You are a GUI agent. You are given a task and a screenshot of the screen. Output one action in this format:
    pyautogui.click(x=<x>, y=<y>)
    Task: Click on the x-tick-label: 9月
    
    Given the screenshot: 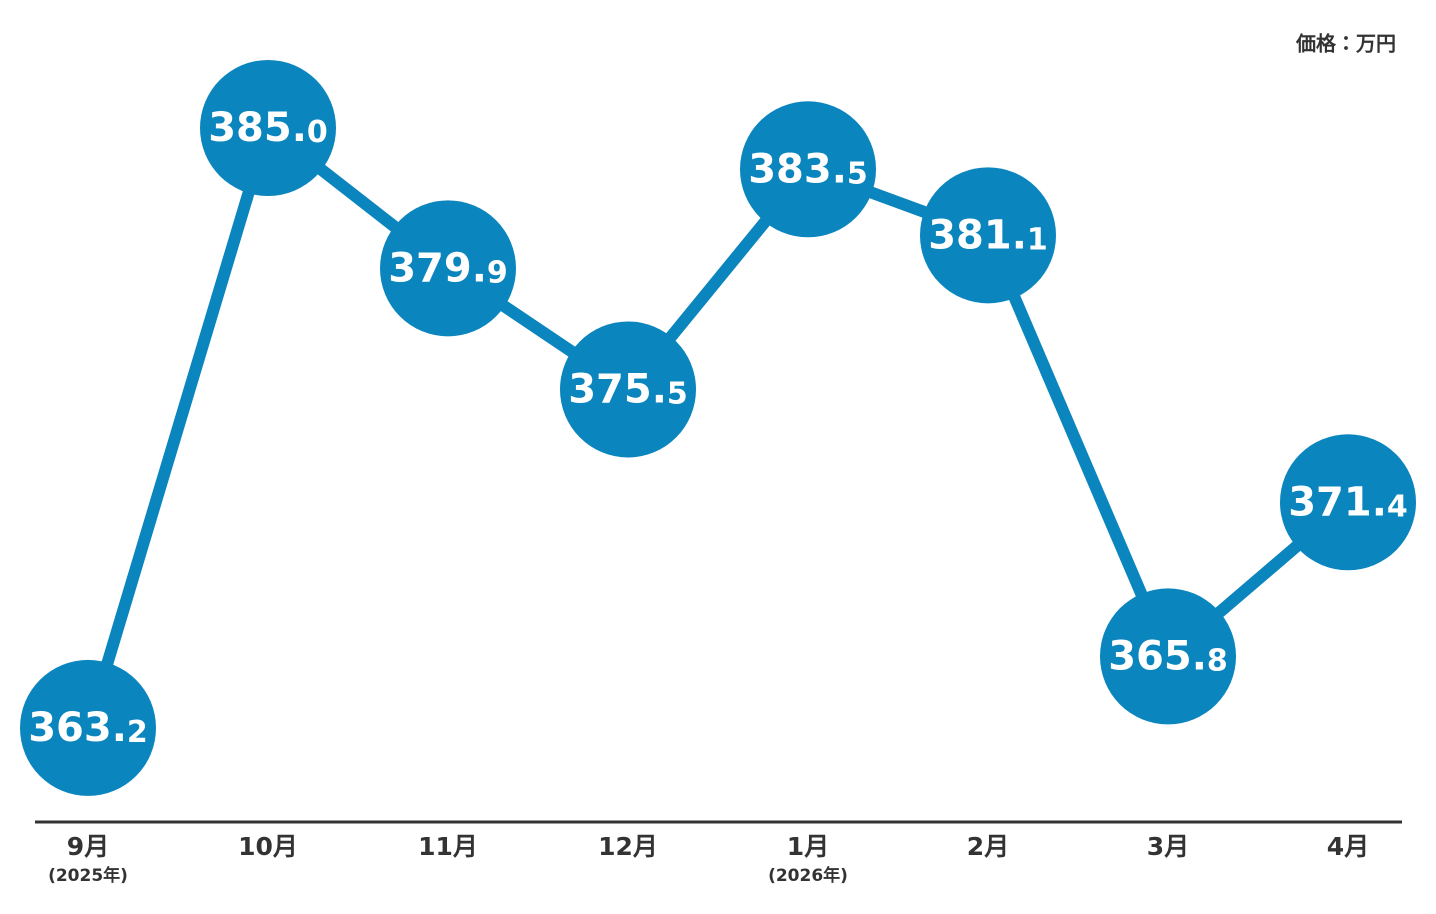 What is the action you would take?
    pyautogui.click(x=88, y=846)
    